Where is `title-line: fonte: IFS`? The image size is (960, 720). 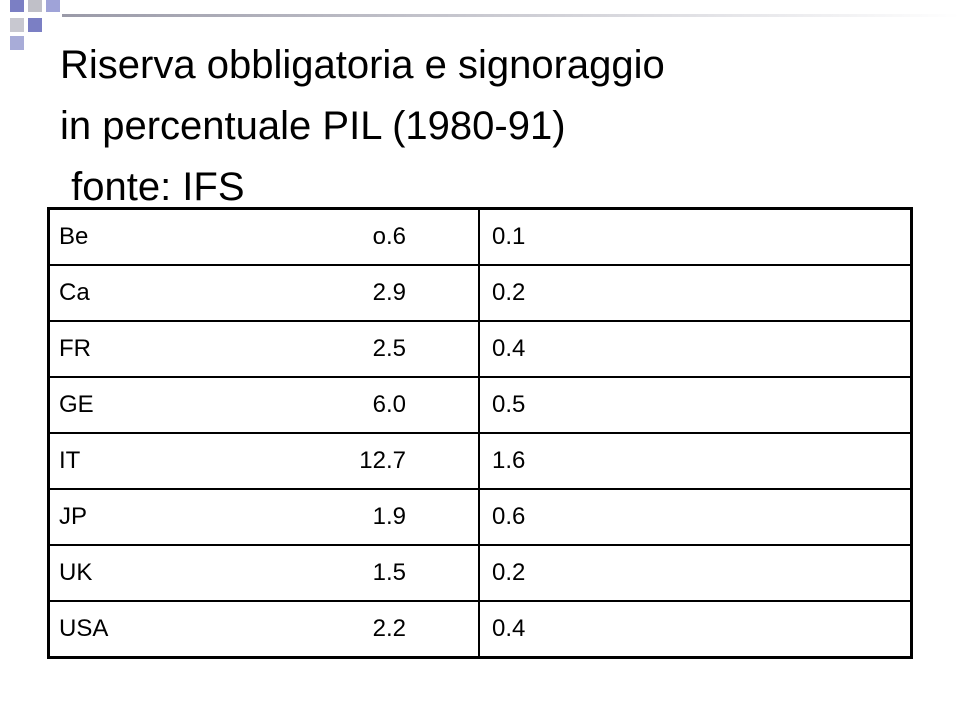
title-line: fonte: IFS is located at coordinates (152, 187).